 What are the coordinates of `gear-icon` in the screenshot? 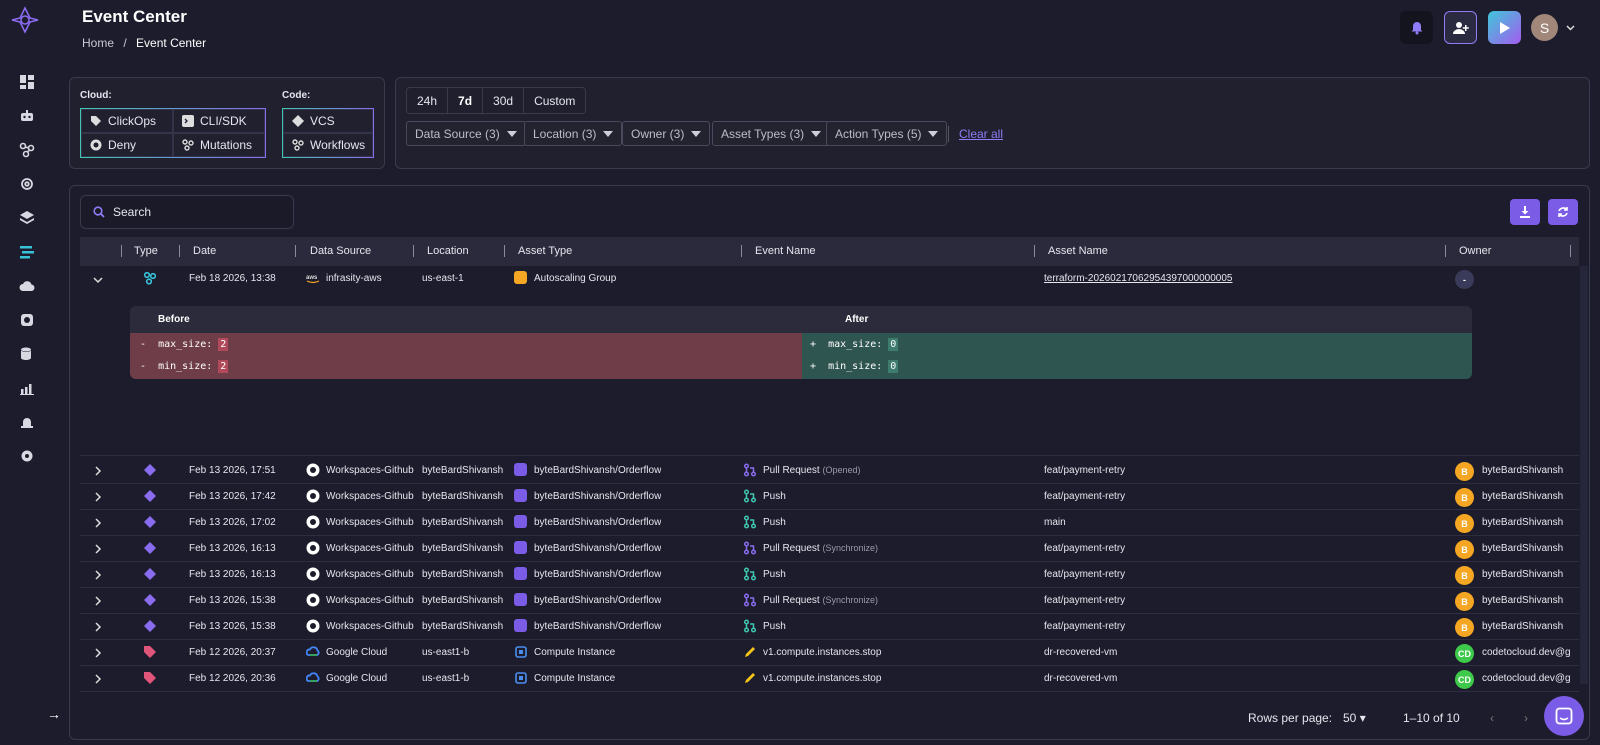 It's located at (27, 456).